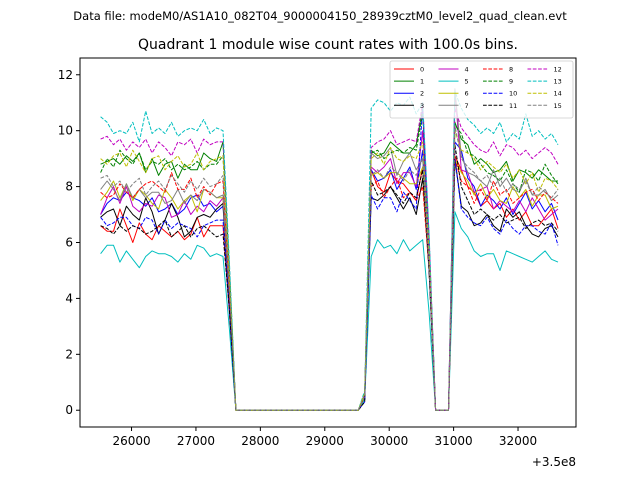 The image size is (640, 480). I want to click on legend-label: 6, so click(467, 94).